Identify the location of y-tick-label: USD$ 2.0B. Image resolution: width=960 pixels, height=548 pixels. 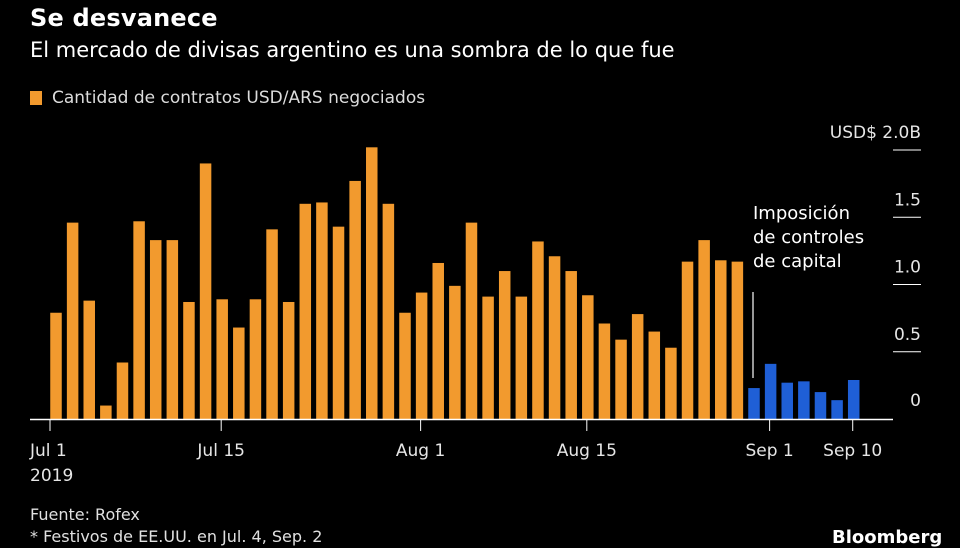
(875, 133).